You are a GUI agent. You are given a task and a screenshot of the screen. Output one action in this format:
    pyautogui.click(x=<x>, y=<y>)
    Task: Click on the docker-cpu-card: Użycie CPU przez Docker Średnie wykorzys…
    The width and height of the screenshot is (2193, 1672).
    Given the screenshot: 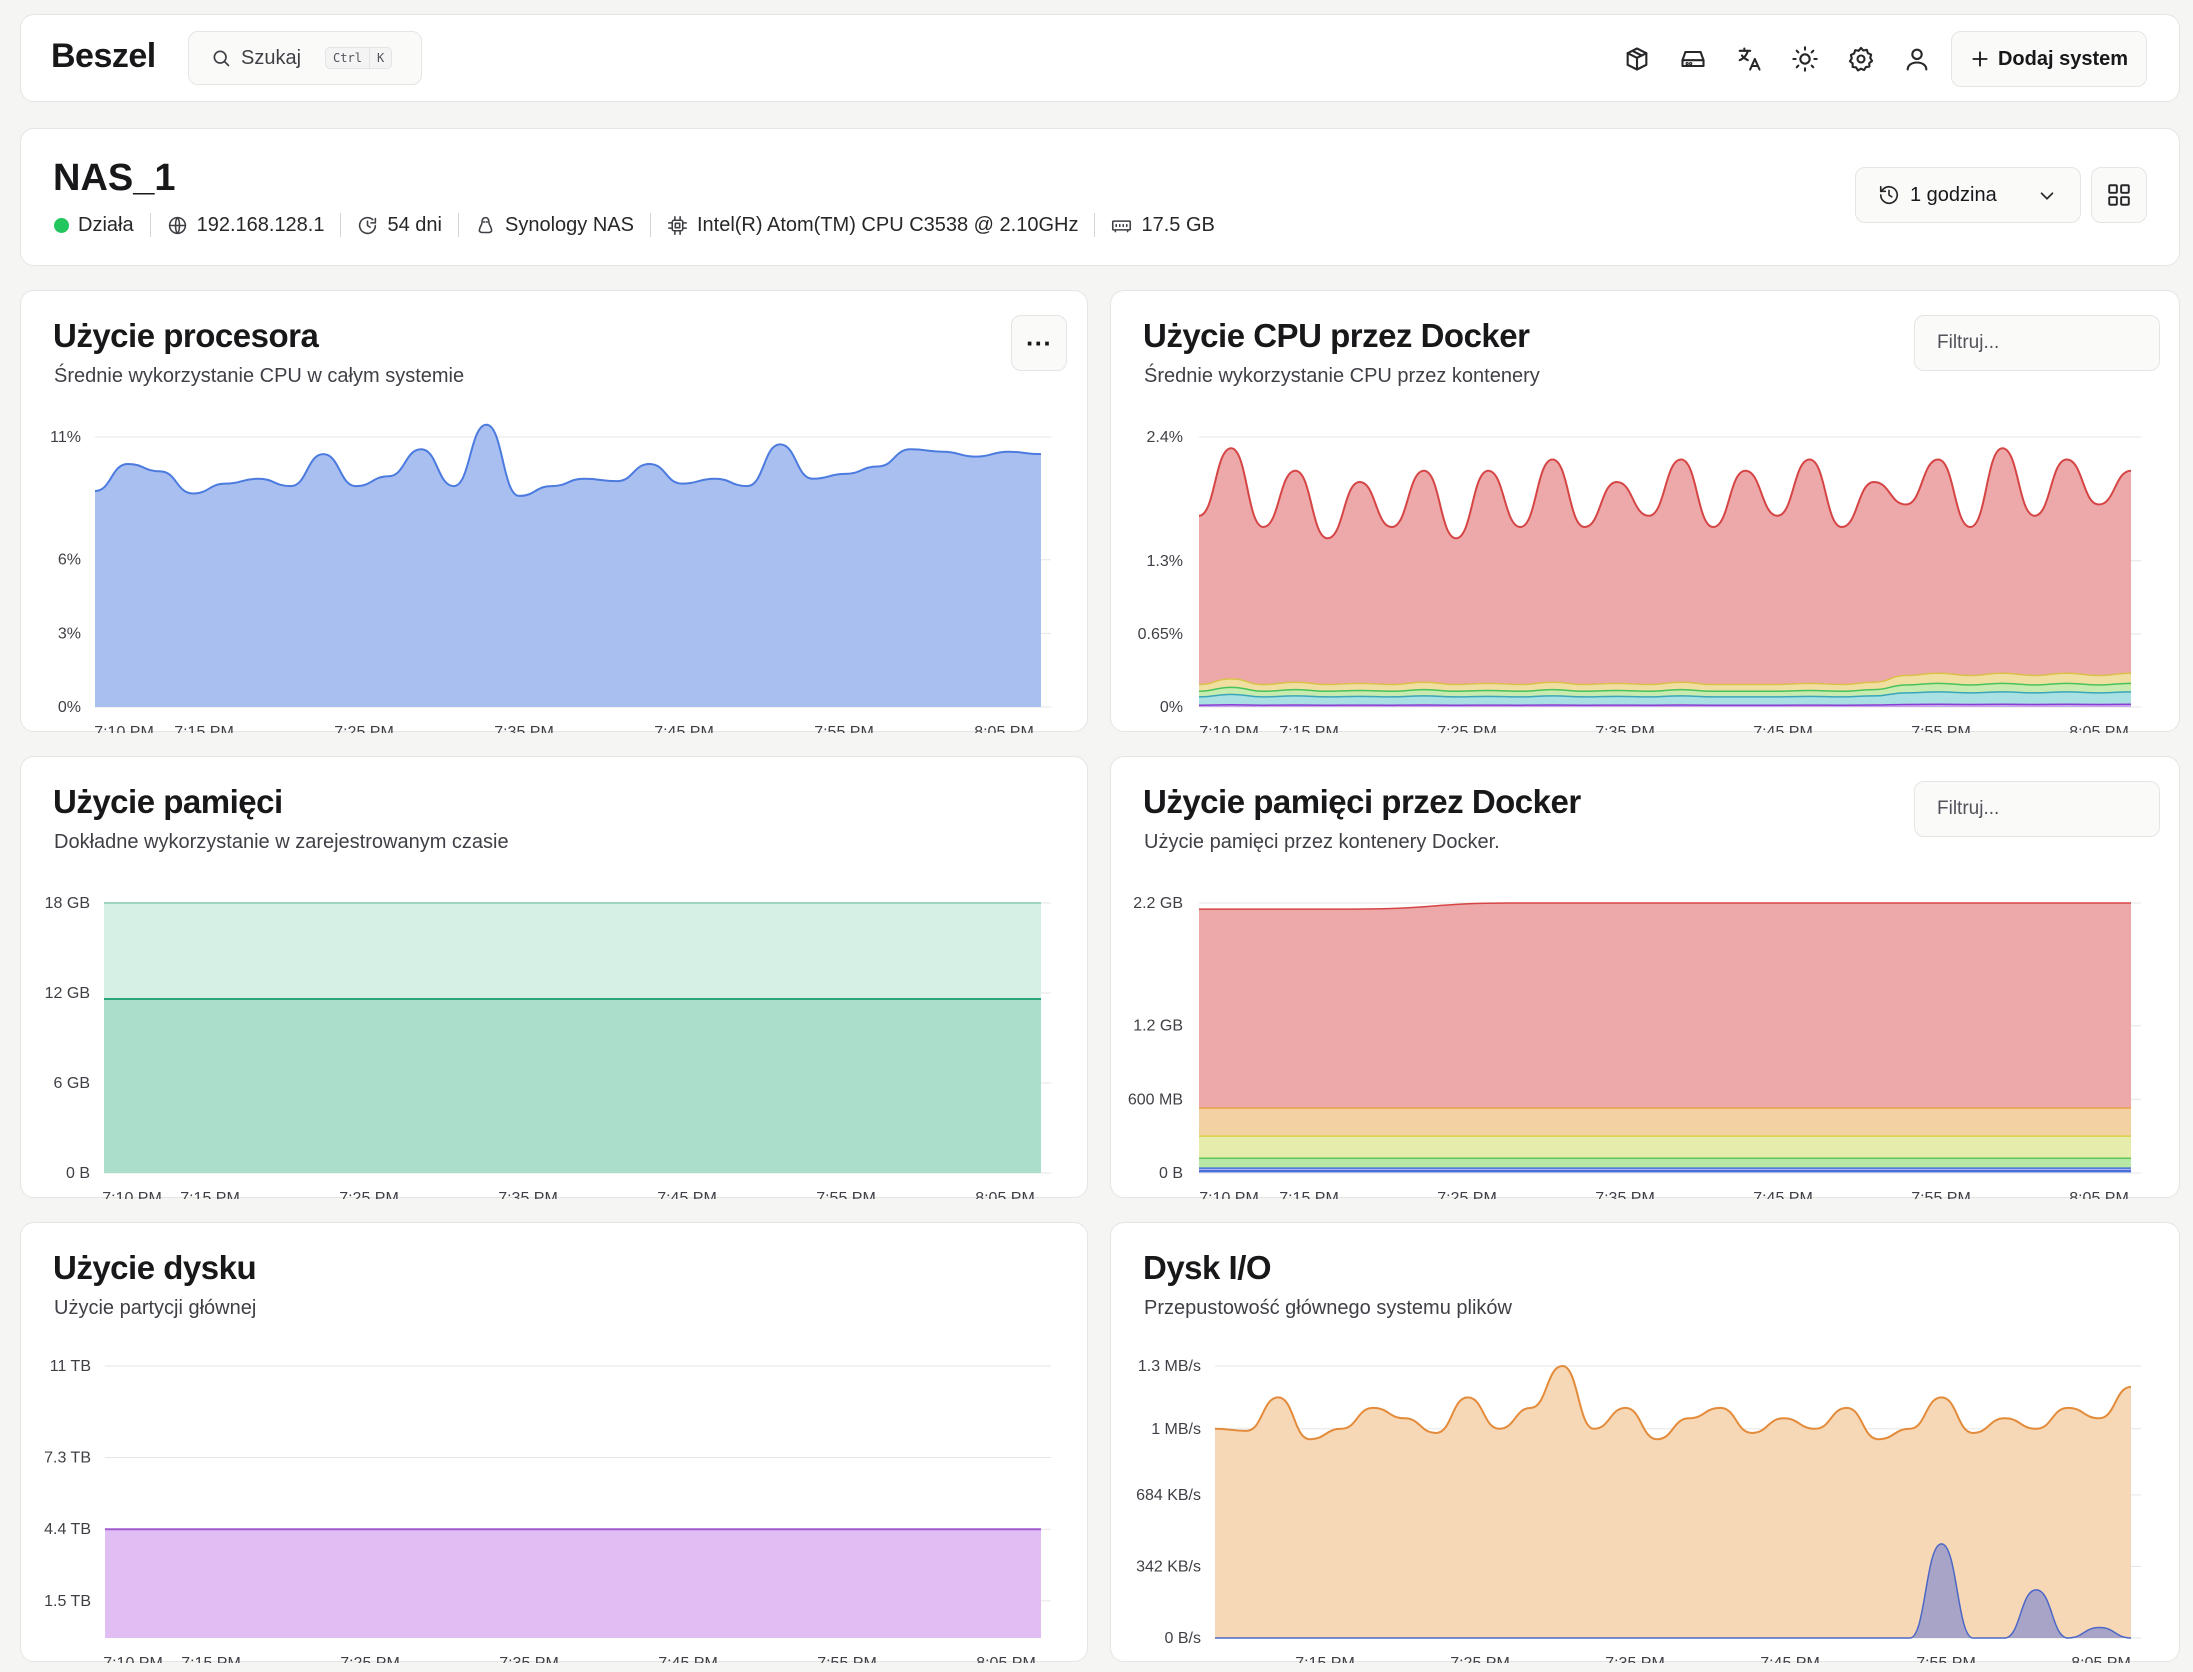 What is the action you would take?
    pyautogui.click(x=1645, y=511)
    